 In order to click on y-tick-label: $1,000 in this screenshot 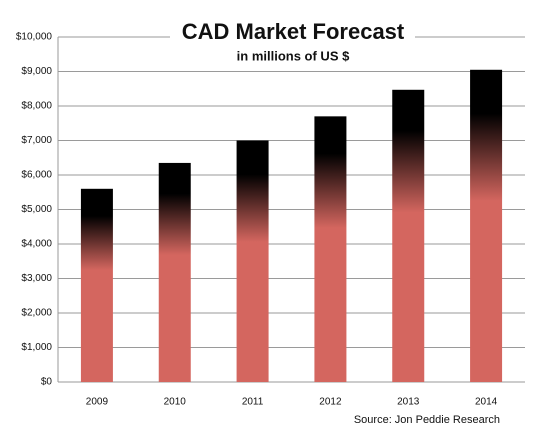, I will do `click(36, 347)`.